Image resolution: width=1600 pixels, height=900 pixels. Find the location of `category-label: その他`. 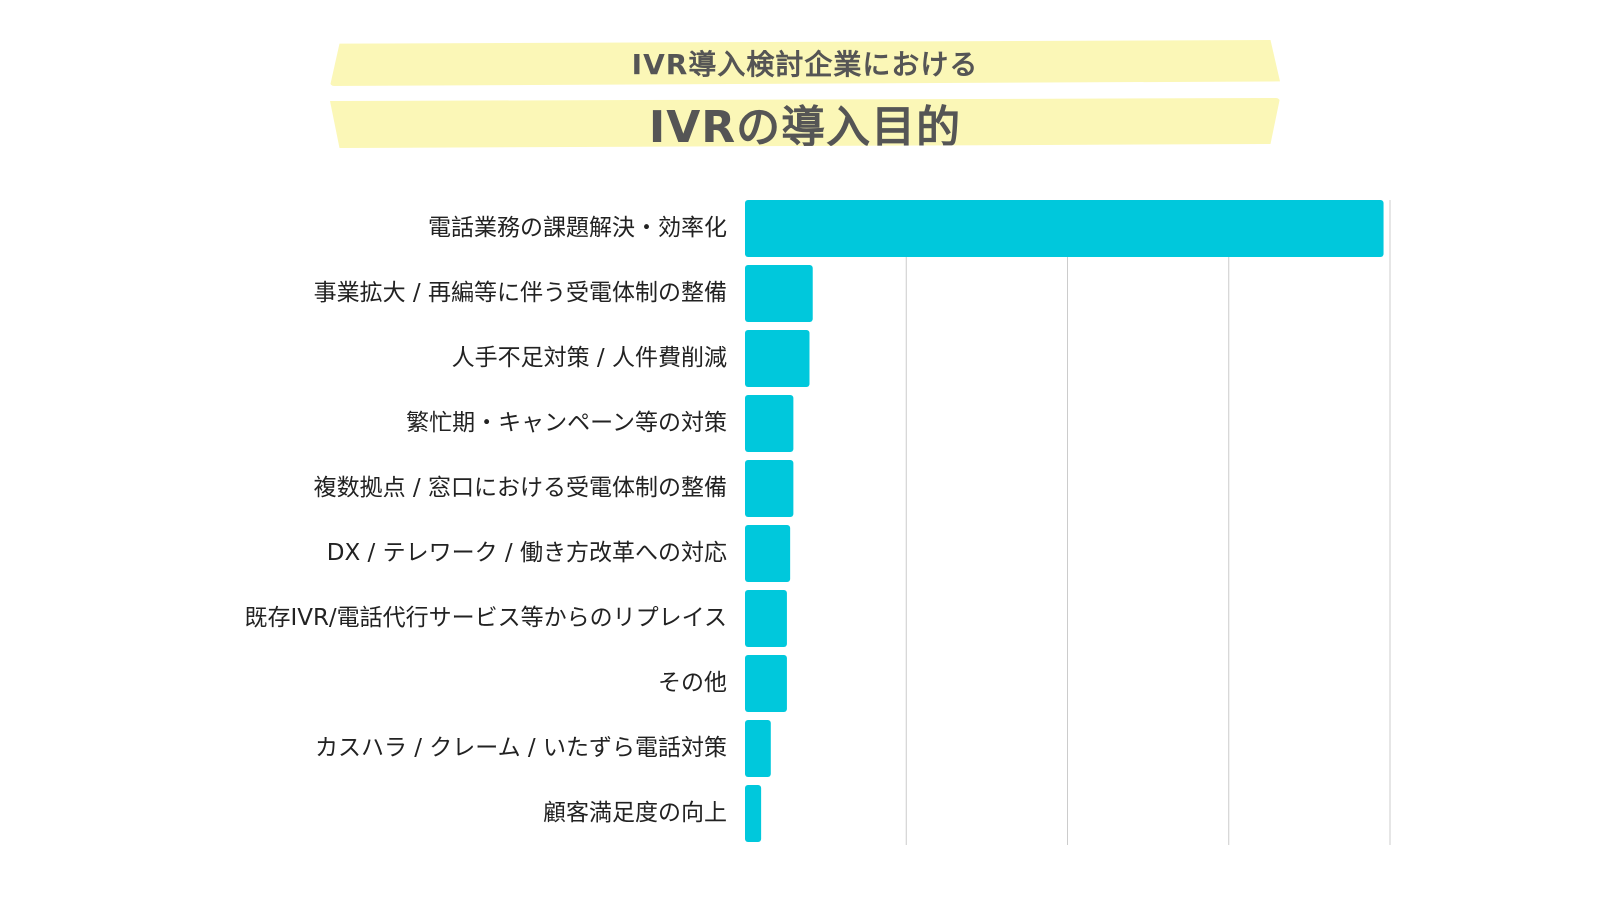

category-label: その他 is located at coordinates (692, 683).